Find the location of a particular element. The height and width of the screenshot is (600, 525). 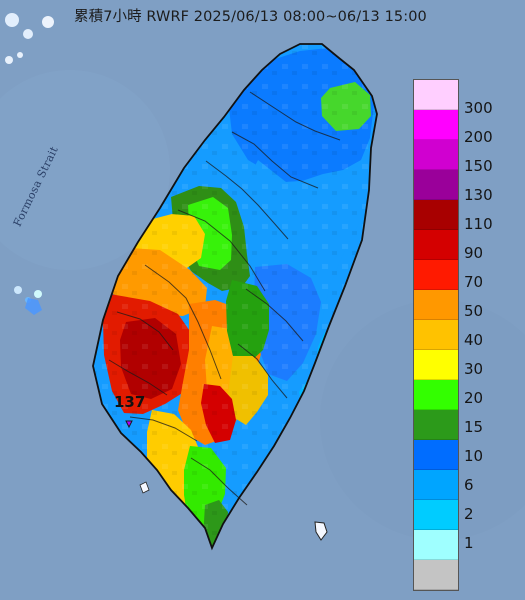

coastal-cloud-noise is located at coordinates (29, 158).